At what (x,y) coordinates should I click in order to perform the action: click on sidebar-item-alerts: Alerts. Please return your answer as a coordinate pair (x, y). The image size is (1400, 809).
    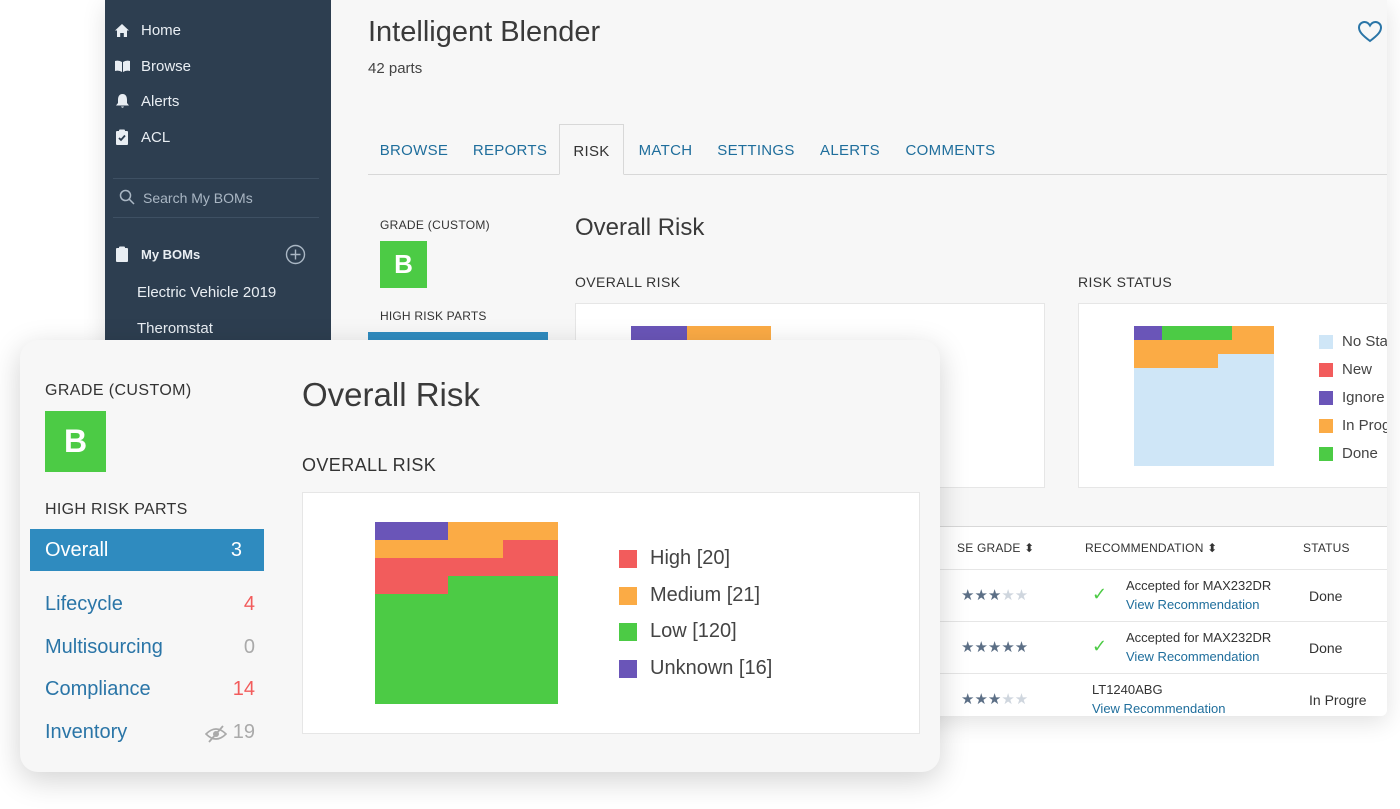
    Looking at the image, I should click on (146, 101).